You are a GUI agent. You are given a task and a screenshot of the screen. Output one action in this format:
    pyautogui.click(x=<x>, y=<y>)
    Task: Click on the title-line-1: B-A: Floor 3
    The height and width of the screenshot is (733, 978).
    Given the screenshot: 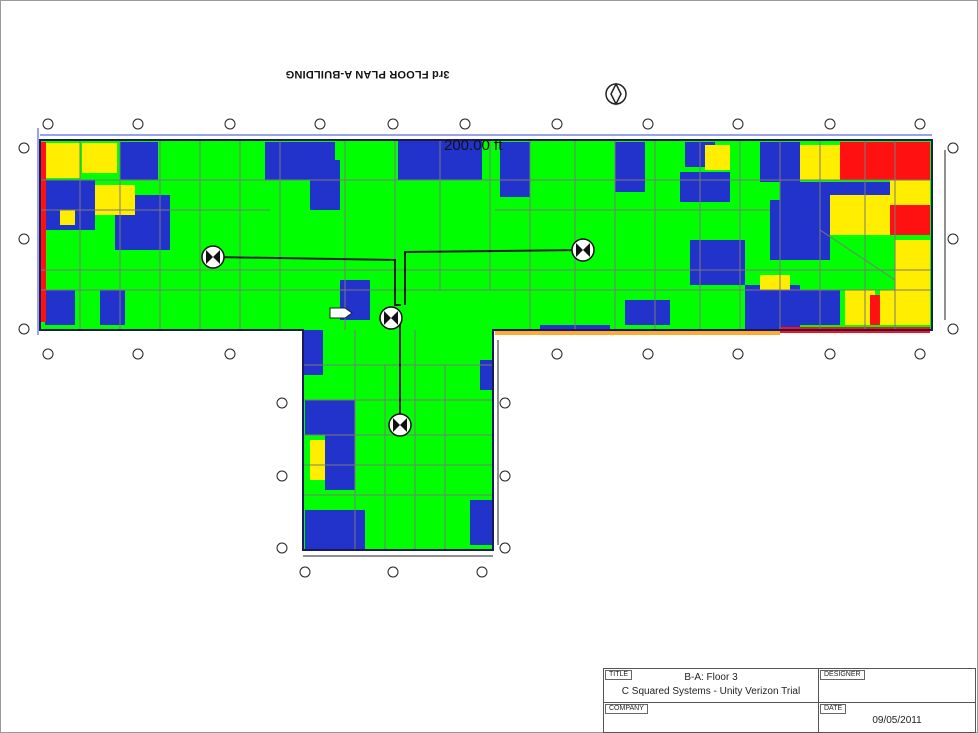 What is the action you would take?
    pyautogui.click(x=711, y=677)
    